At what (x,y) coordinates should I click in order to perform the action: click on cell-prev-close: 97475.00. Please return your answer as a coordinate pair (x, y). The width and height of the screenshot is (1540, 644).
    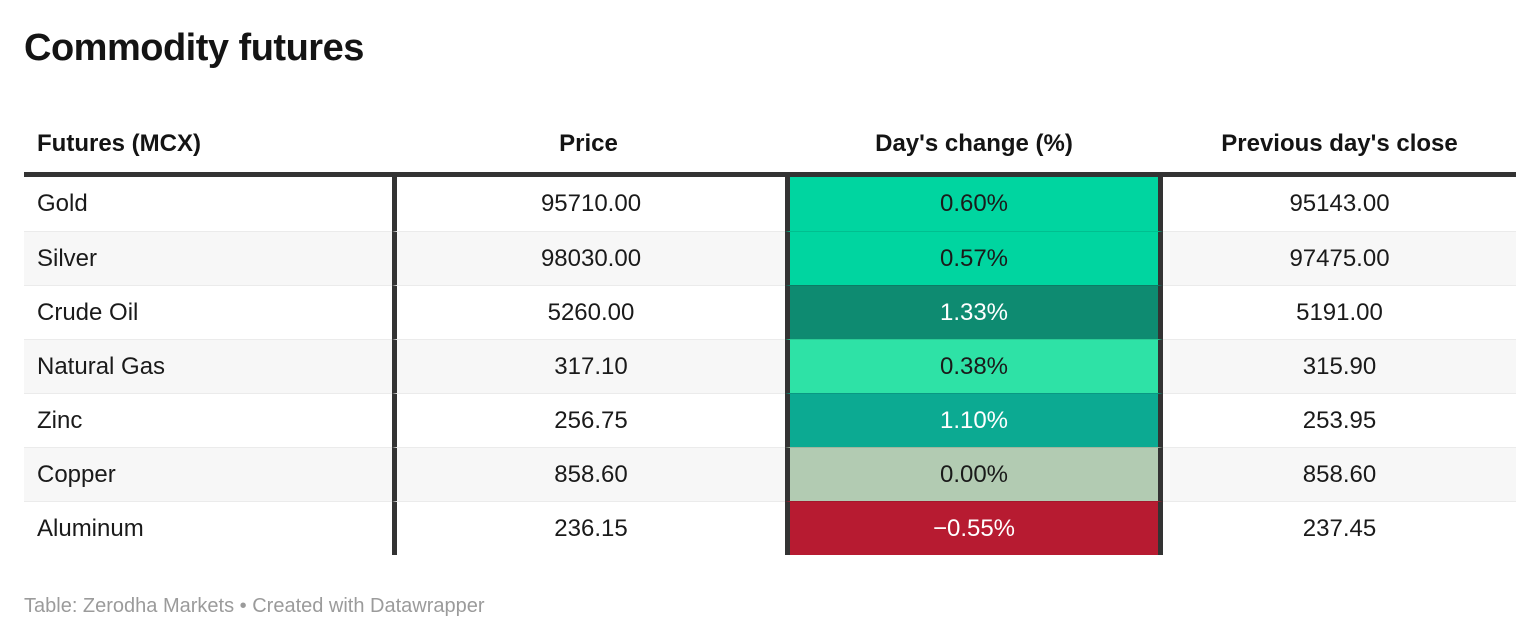
    Looking at the image, I should click on (1339, 258).